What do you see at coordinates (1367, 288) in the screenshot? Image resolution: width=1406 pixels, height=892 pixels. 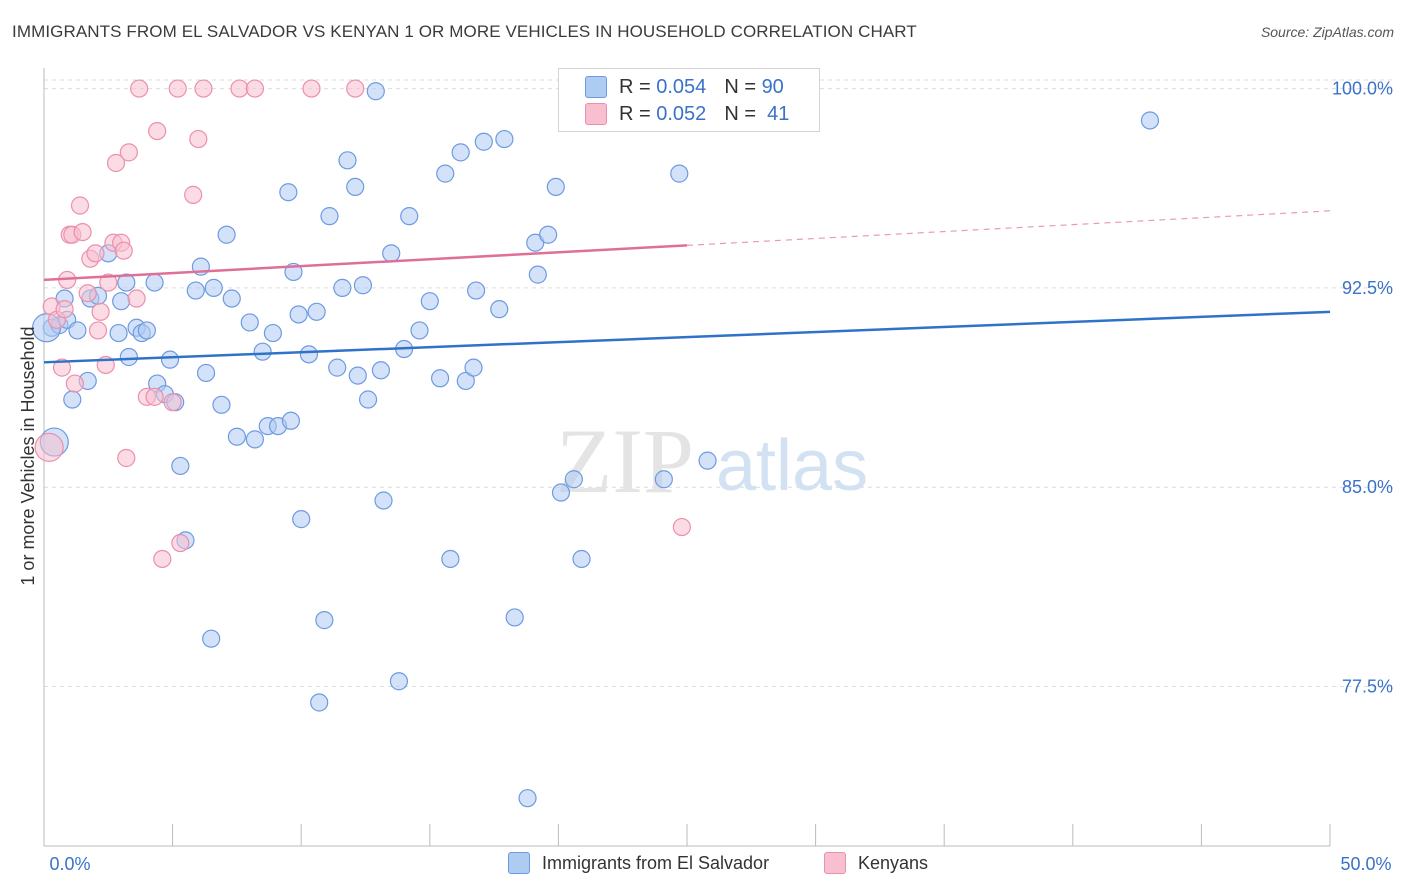 I see `y-tick-label: 92.5%` at bounding box center [1367, 288].